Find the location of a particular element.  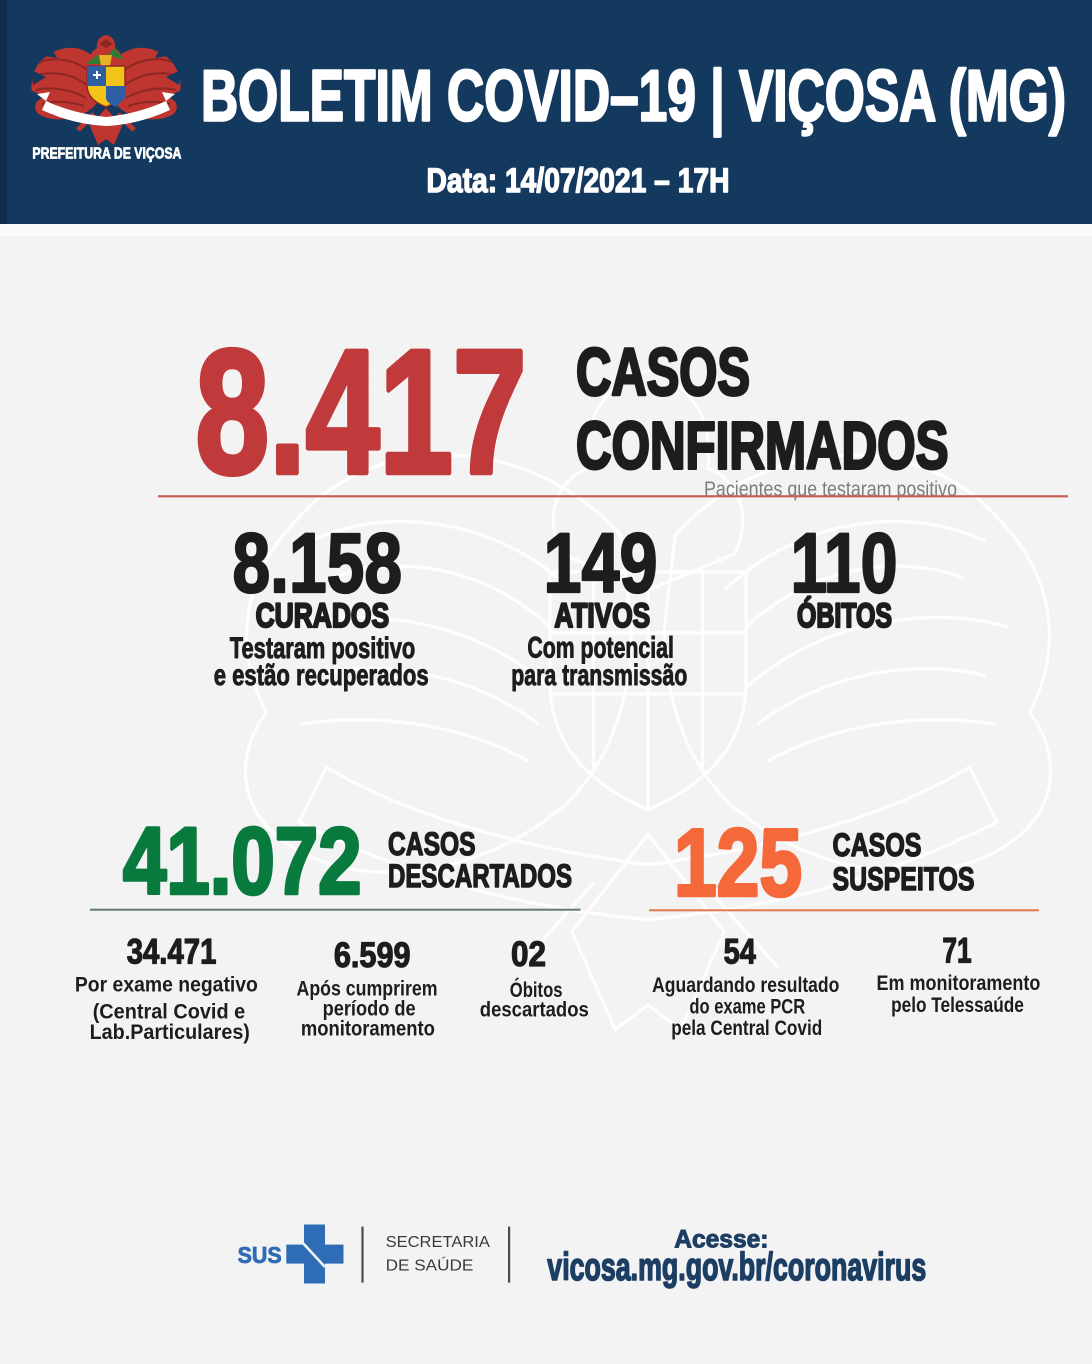

svg-text: Por exame negativo is located at coordinates (166, 985).